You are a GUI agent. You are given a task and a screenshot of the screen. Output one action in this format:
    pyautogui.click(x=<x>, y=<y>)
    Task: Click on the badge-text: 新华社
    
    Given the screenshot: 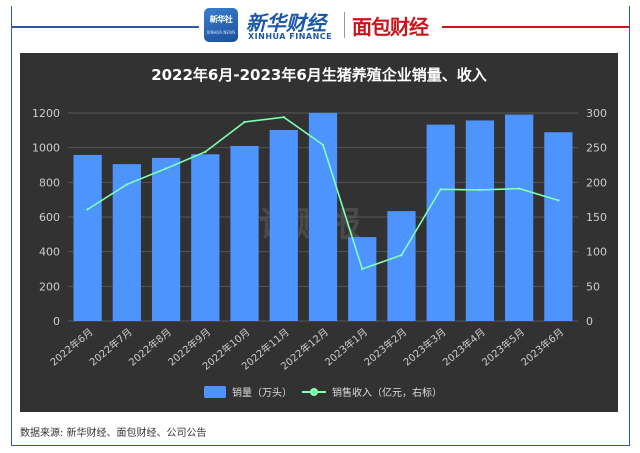 What is the action you would take?
    pyautogui.click(x=221, y=19)
    